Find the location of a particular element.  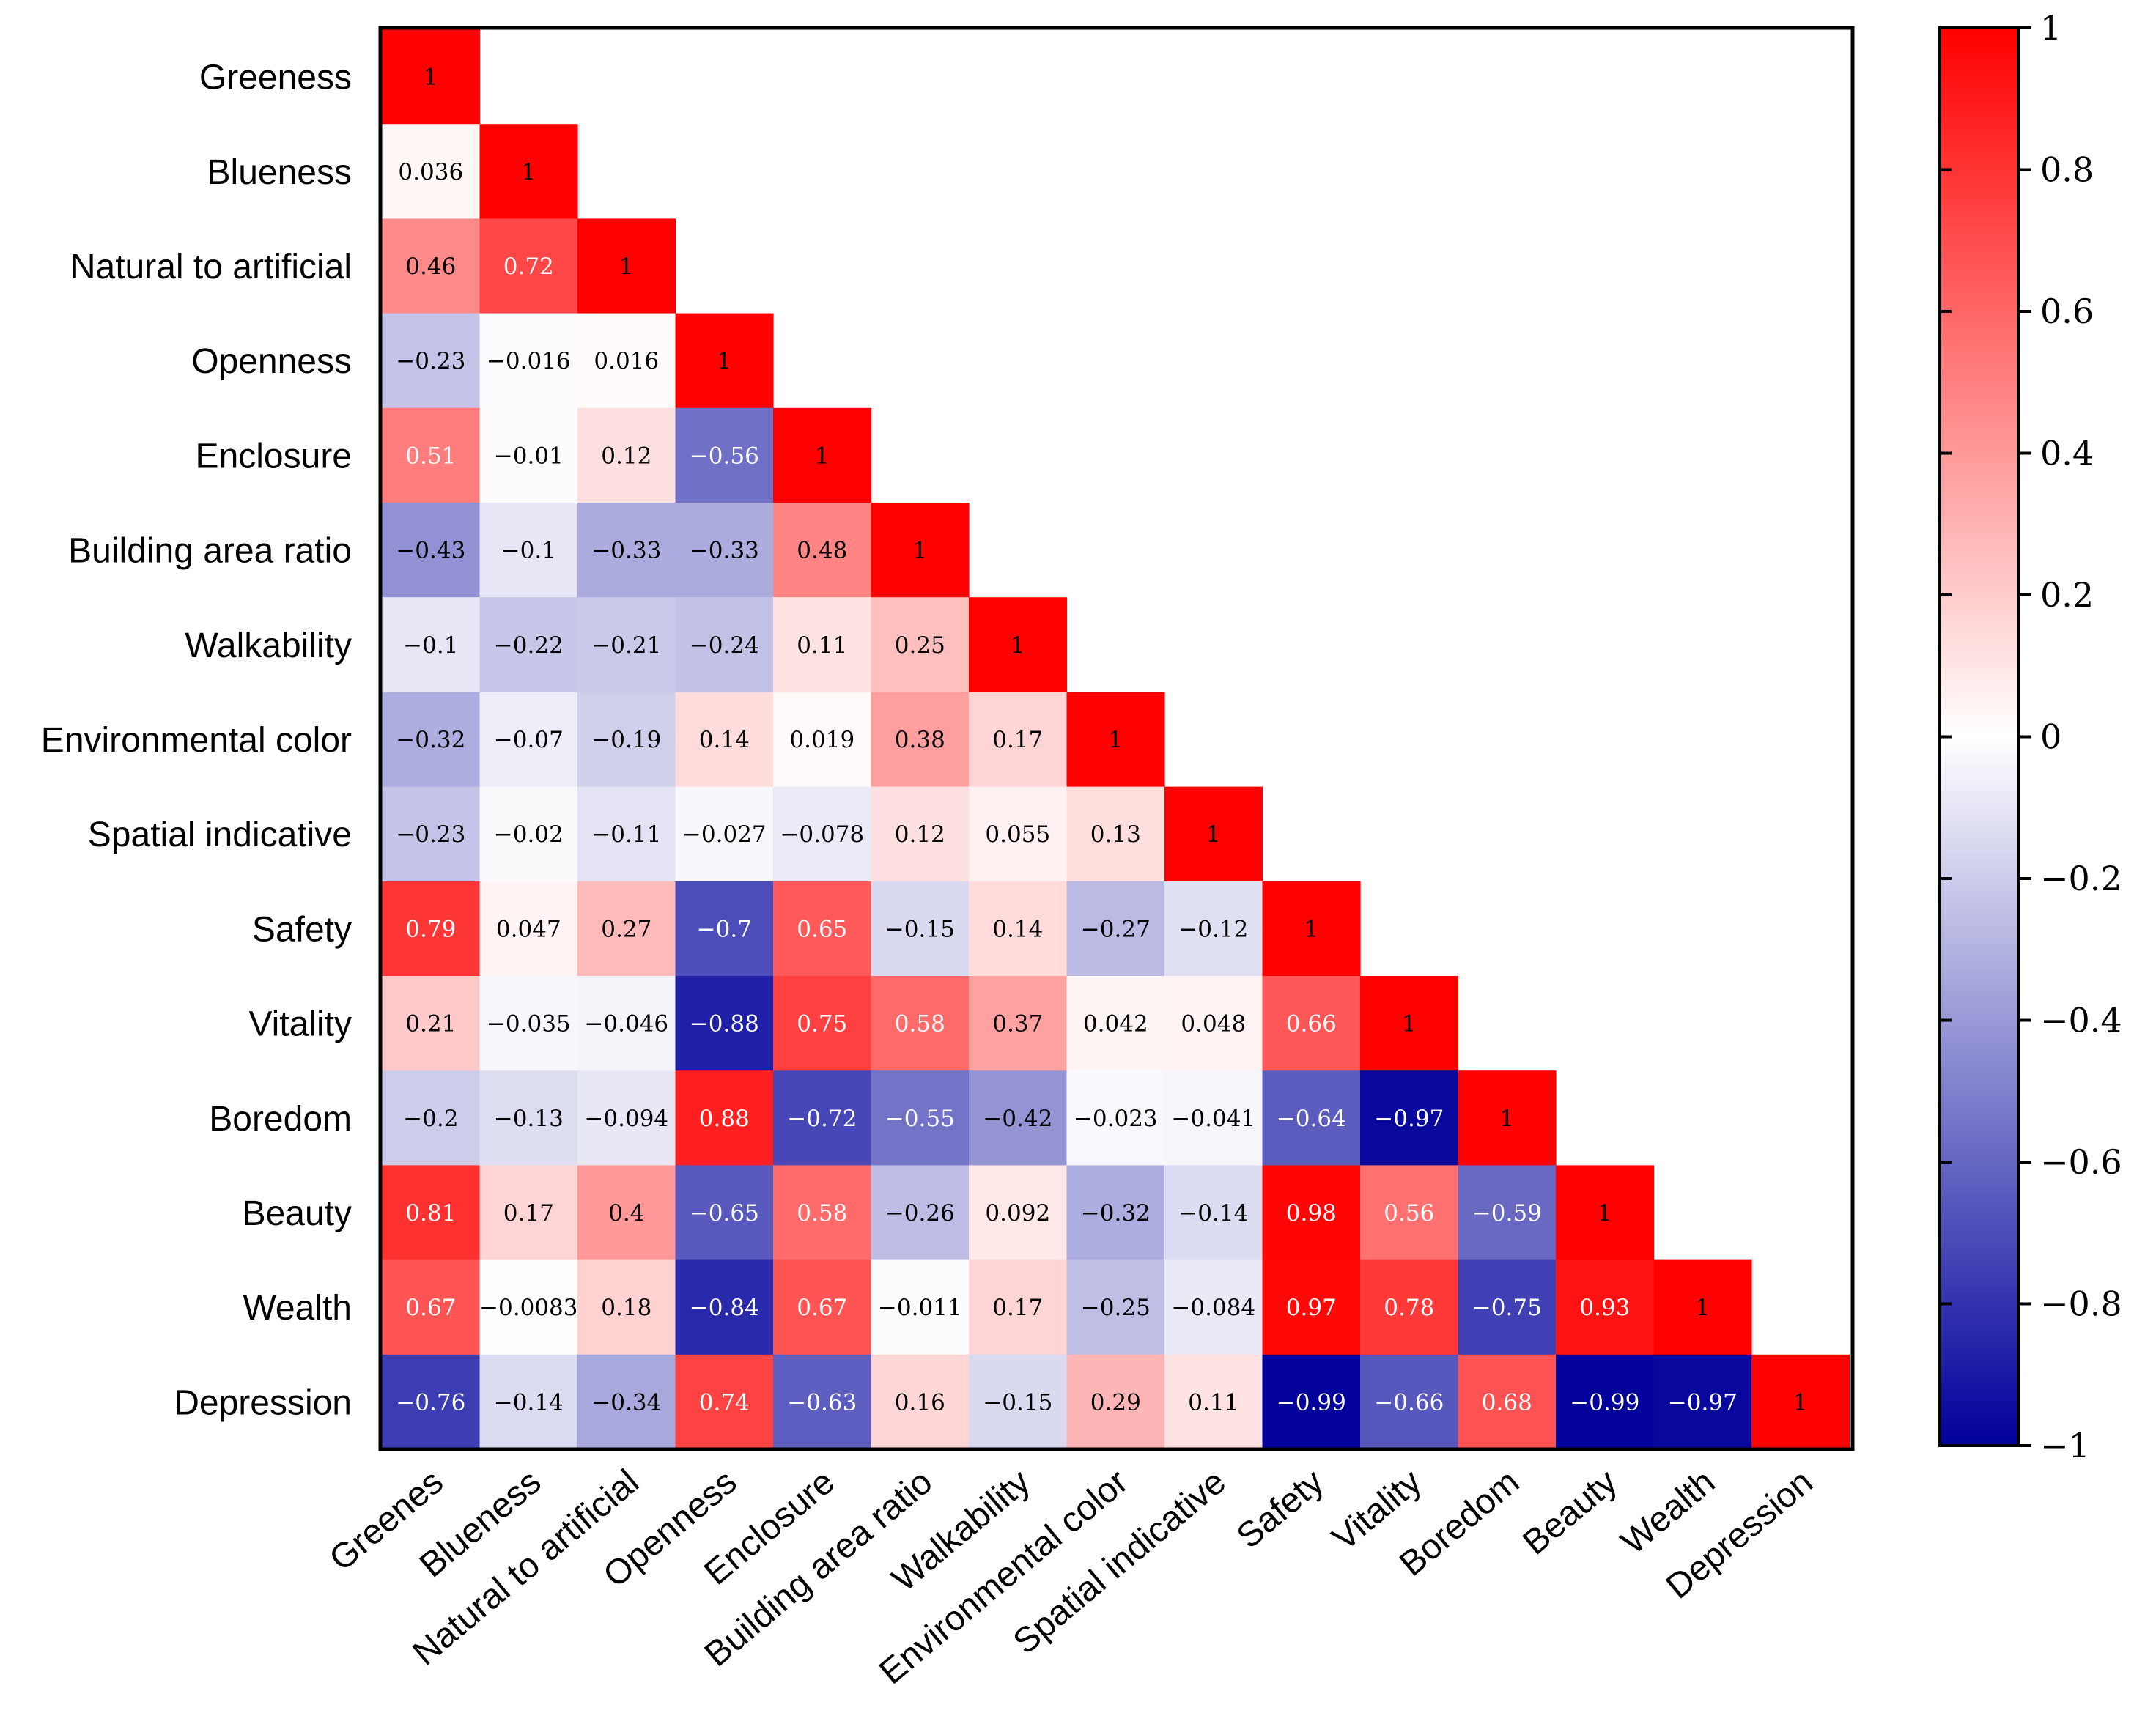

cell-value: −0.75 is located at coordinates (1507, 1308).